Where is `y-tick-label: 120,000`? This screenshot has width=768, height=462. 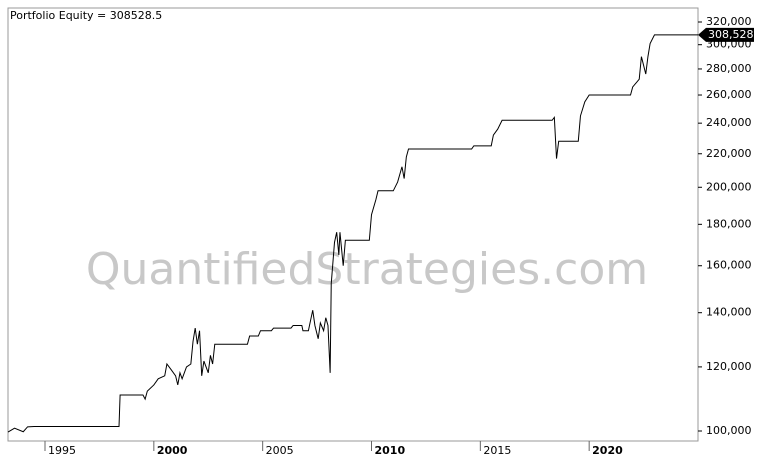
y-tick-label: 120,000 is located at coordinates (729, 366).